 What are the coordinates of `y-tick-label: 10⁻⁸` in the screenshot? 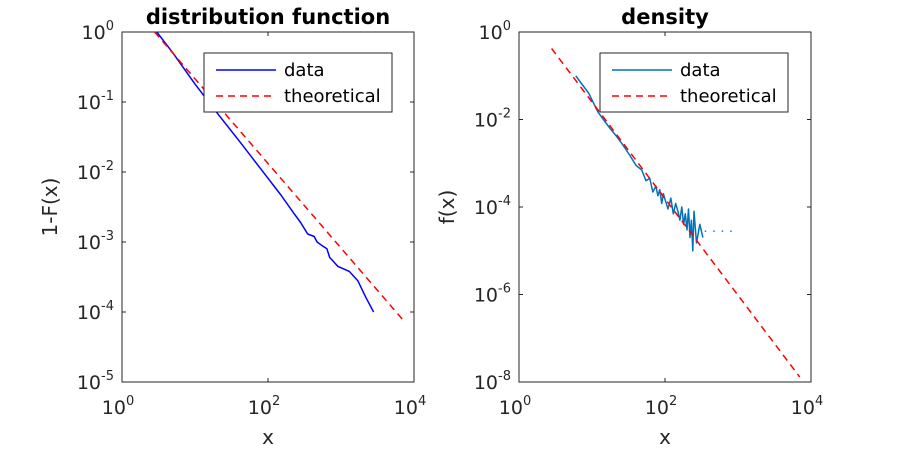 It's located at (492, 381).